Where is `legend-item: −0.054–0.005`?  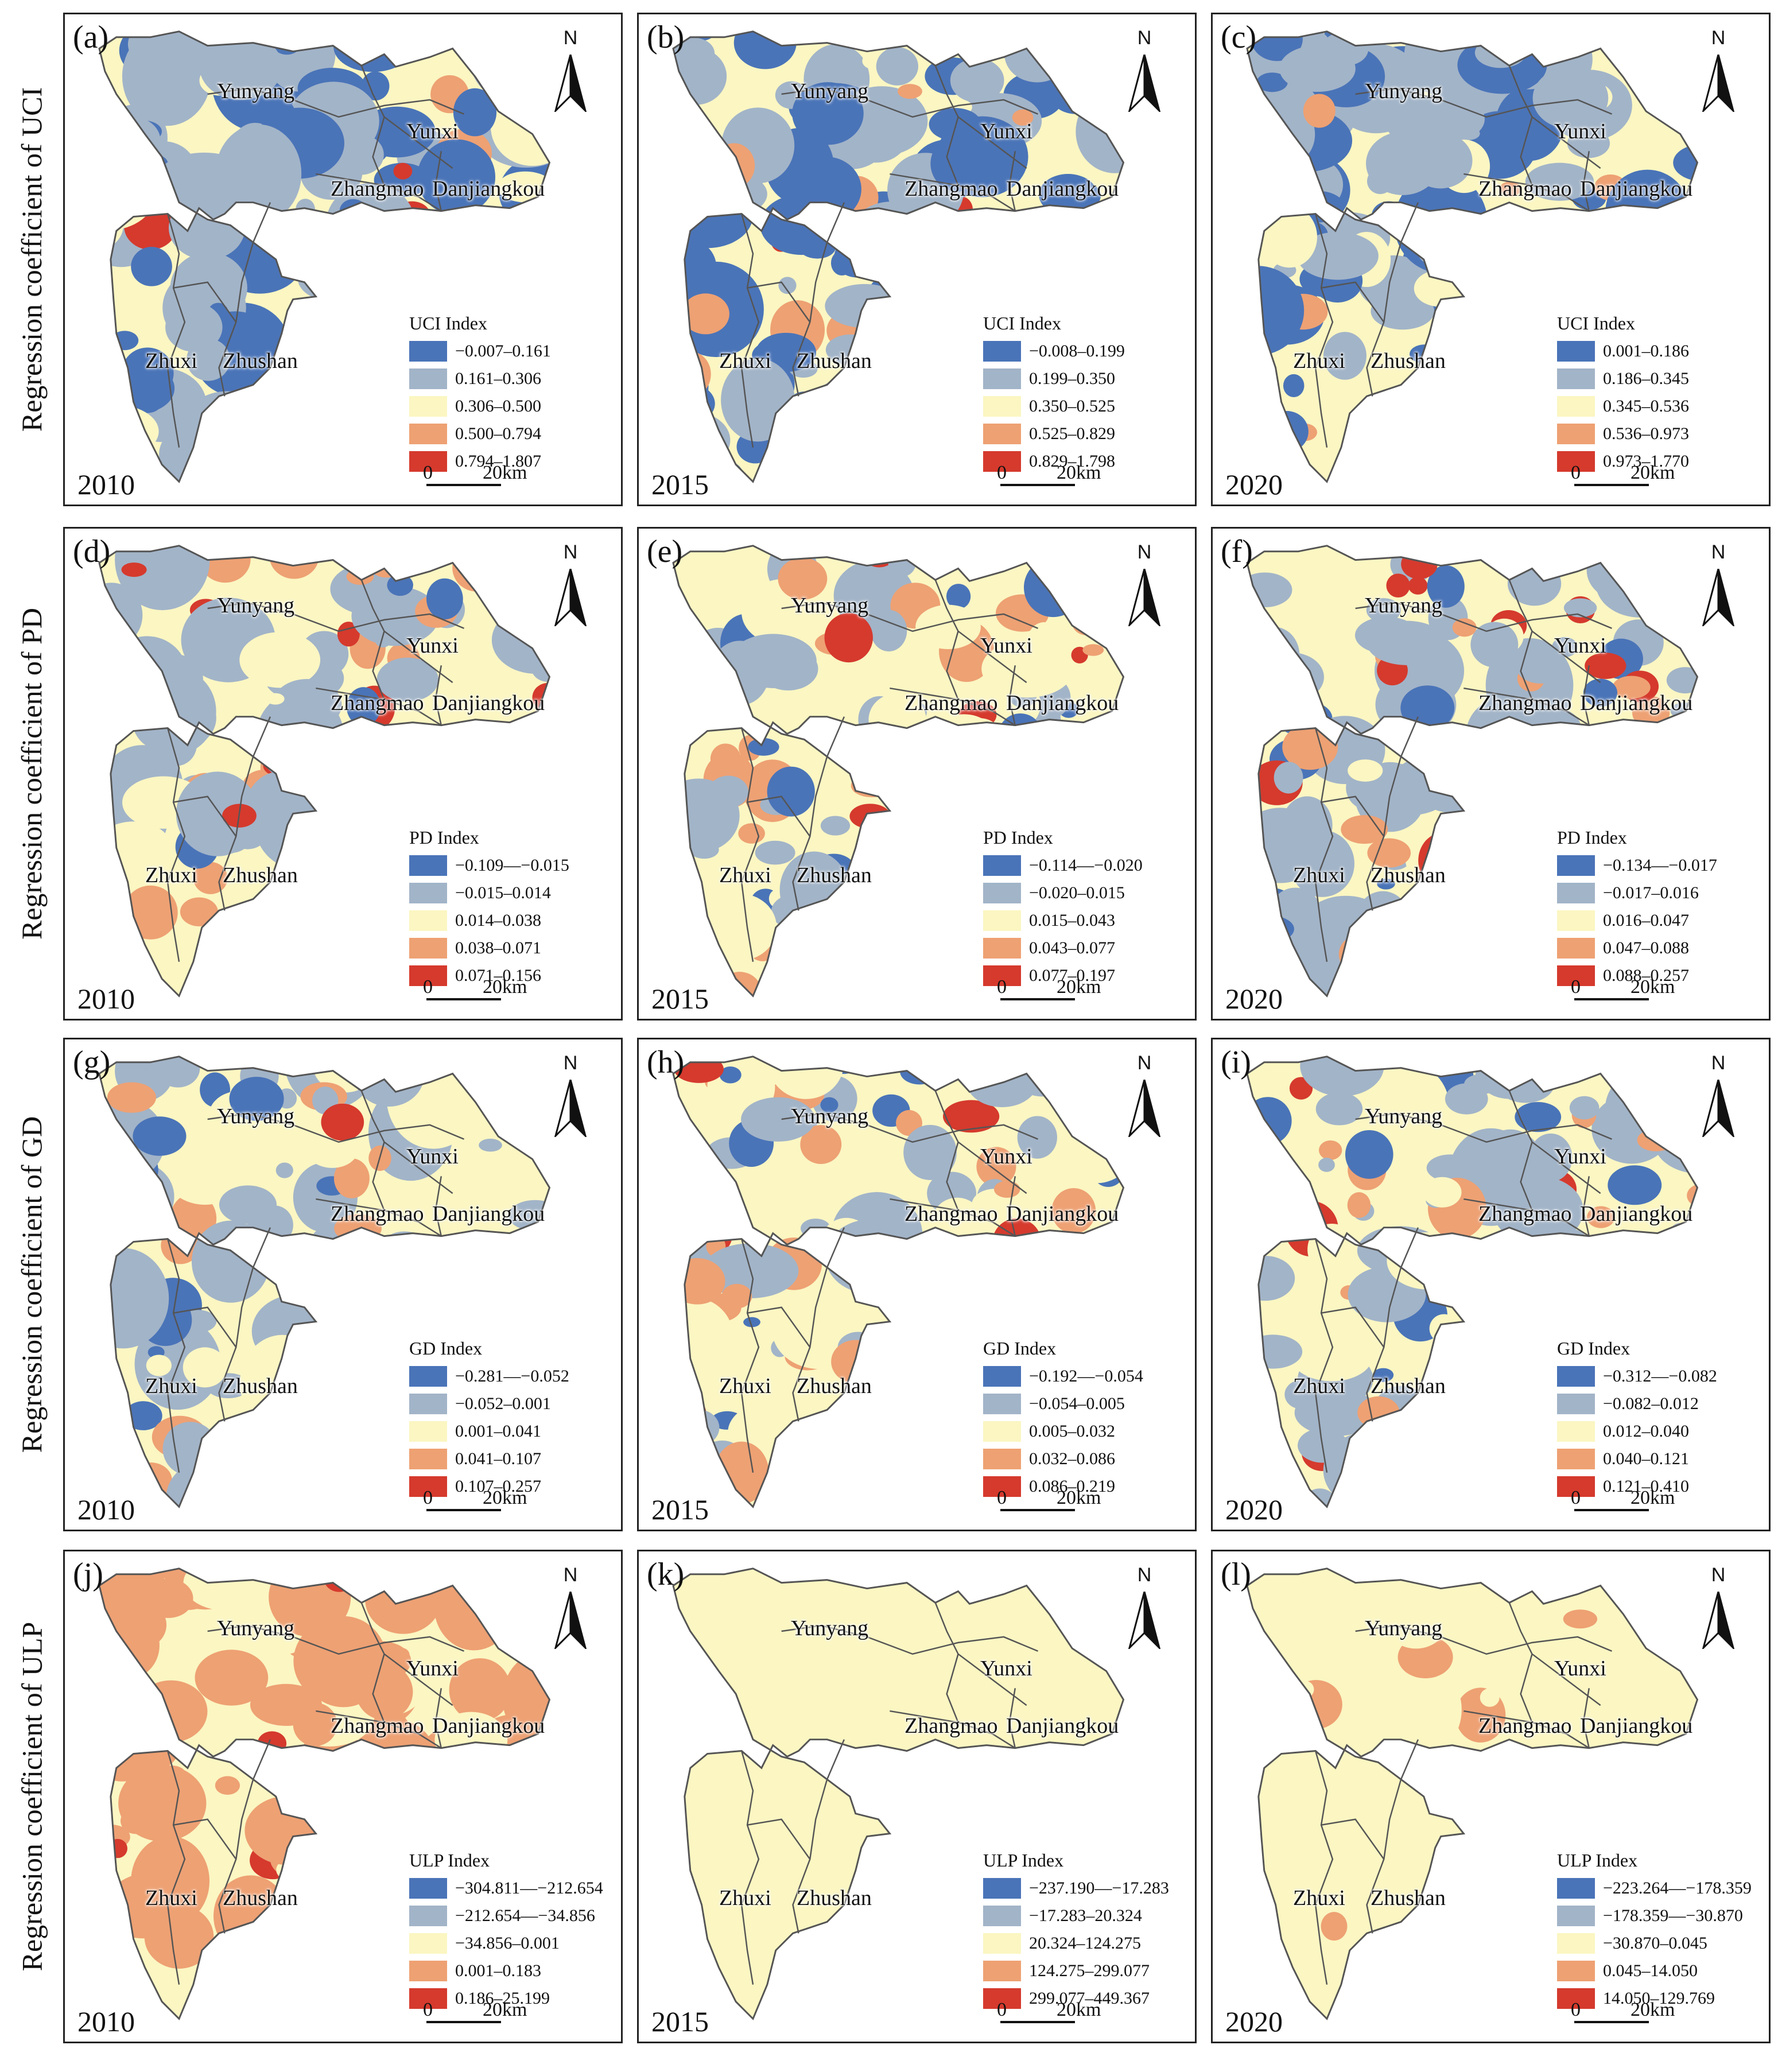 legend-item: −0.054–0.005 is located at coordinates (1063, 1404).